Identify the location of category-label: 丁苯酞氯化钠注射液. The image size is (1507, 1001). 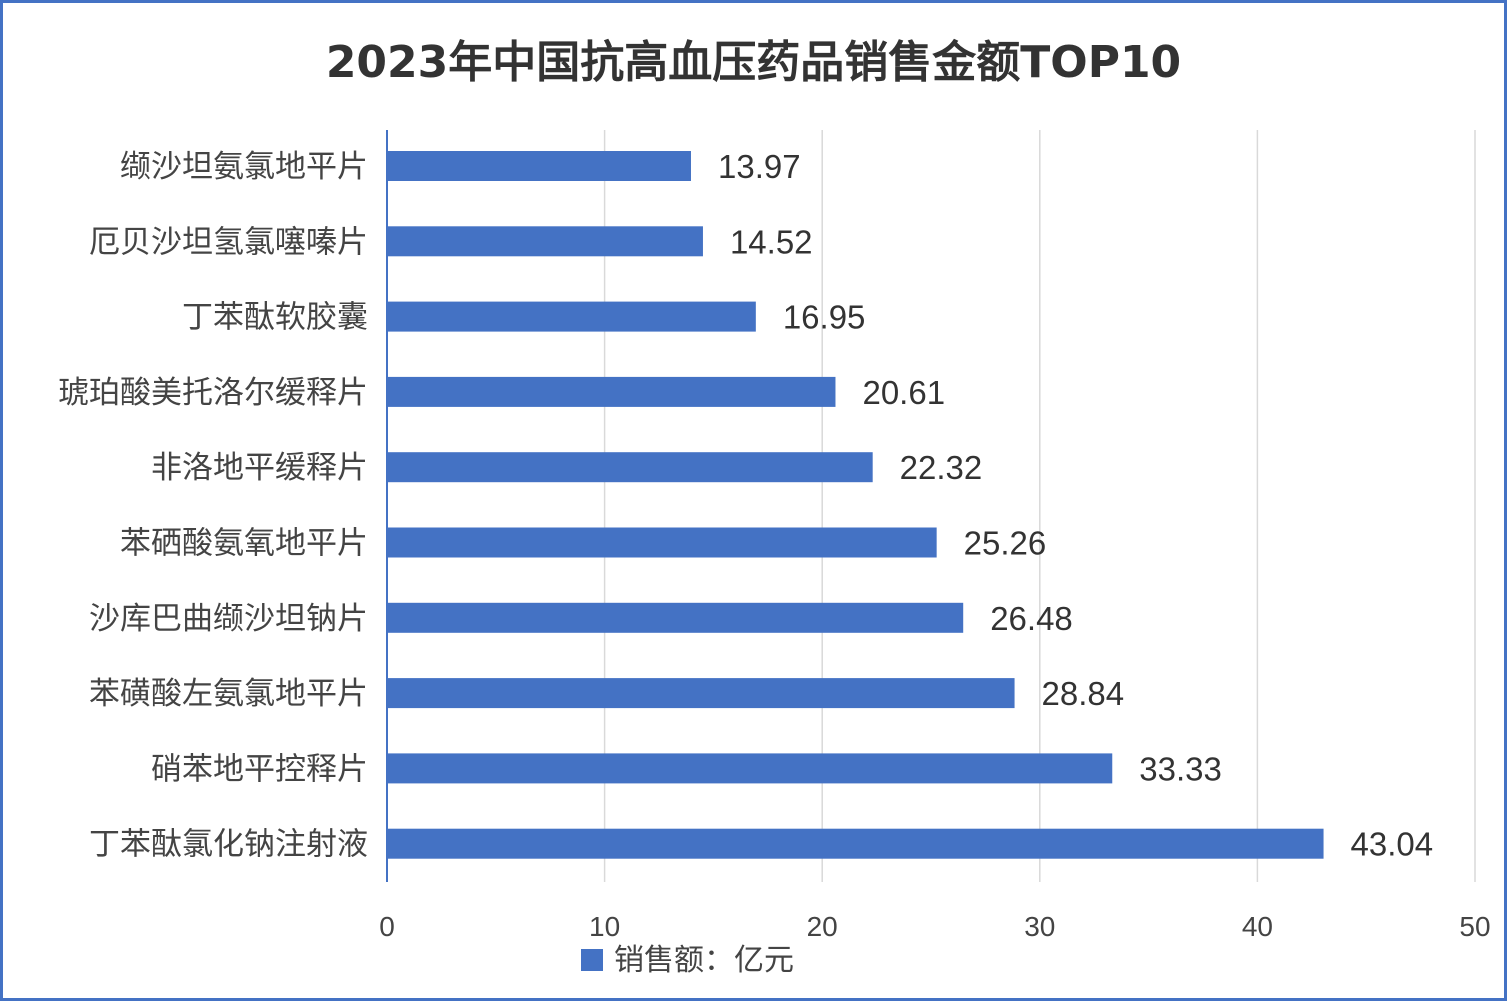
(228, 845).